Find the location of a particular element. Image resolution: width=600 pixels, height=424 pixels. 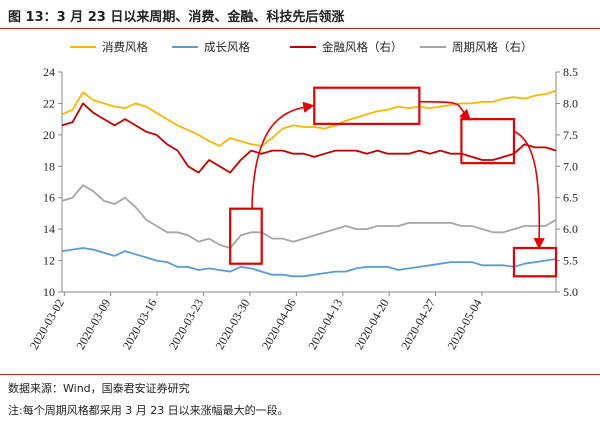

y-left-tick-label: 16 is located at coordinates (49, 198).